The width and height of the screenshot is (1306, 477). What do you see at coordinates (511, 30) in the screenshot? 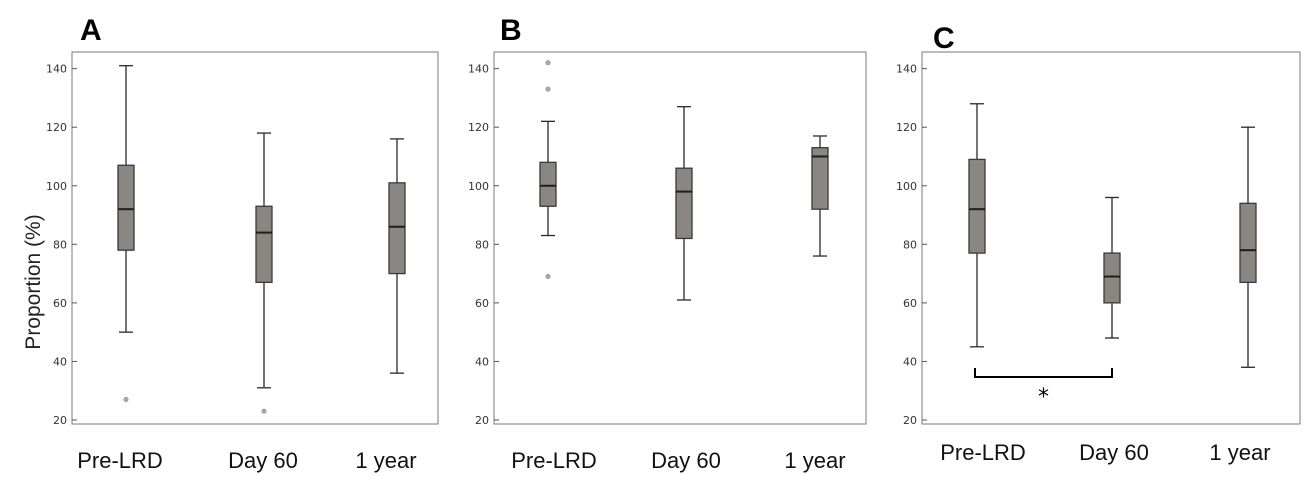
I see `panel-label: B` at bounding box center [511, 30].